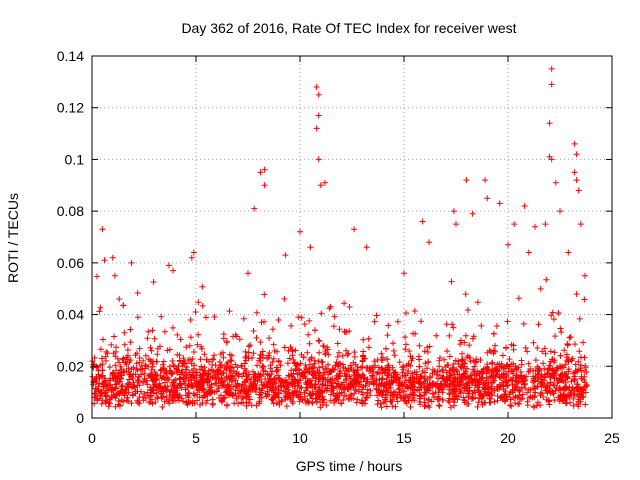 Image resolution: width=640 pixels, height=480 pixels. Describe the element at coordinates (80, 418) in the screenshot. I see `y-tick-label: 0` at that location.